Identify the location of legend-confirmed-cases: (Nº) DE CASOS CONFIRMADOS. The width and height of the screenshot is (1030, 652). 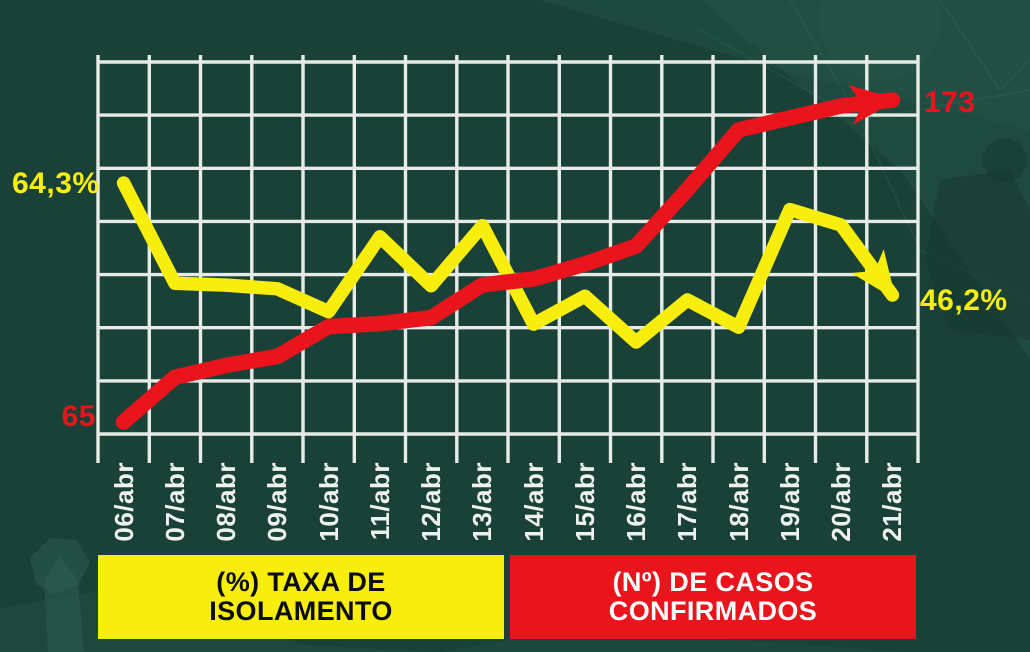
(713, 597).